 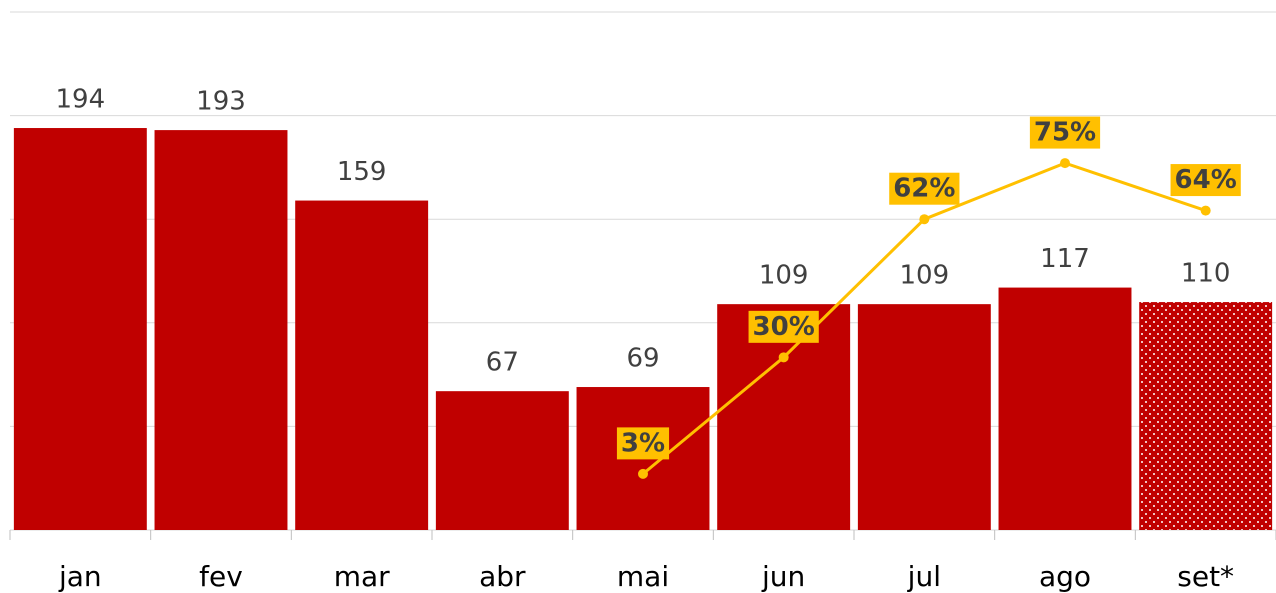 What do you see at coordinates (80, 576) in the screenshot?
I see `x-tick-label: jan` at bounding box center [80, 576].